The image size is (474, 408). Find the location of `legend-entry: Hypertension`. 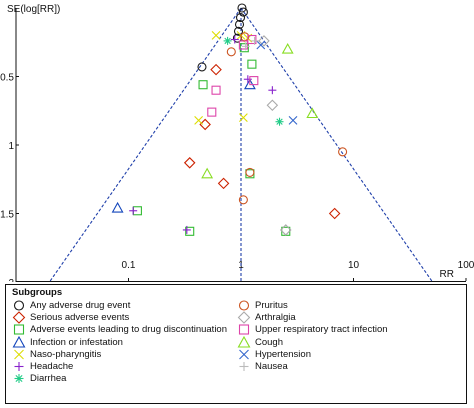

legend-entry: Hypertension is located at coordinates (349, 354).